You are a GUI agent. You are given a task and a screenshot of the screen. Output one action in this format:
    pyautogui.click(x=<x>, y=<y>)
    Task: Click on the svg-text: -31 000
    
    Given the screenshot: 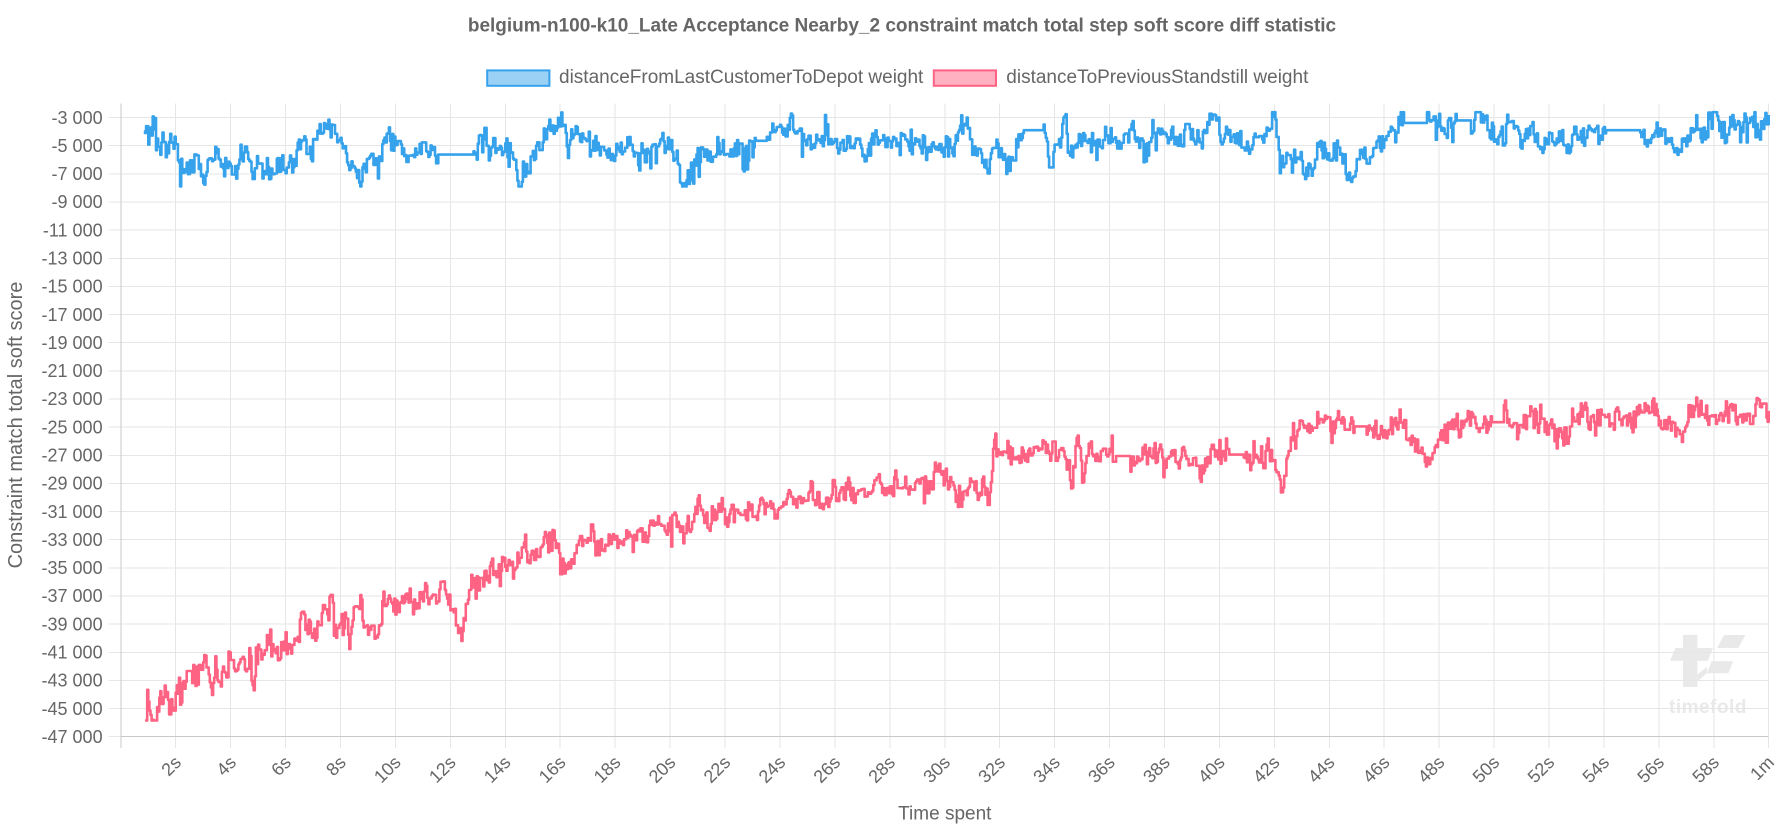 What is the action you would take?
    pyautogui.click(x=72, y=512)
    